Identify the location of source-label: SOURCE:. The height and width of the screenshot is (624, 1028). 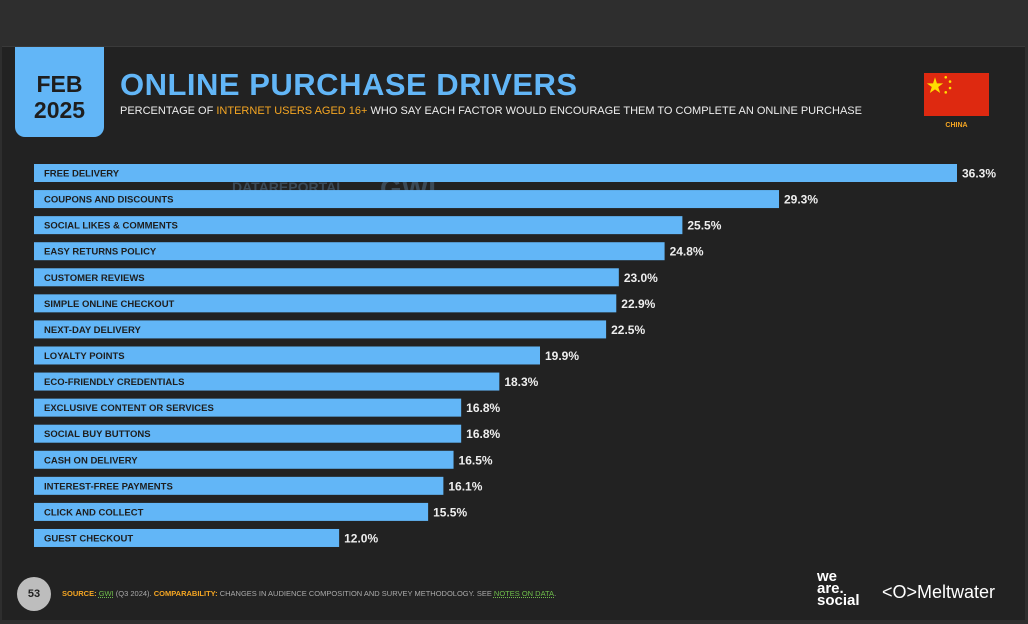
(79, 593).